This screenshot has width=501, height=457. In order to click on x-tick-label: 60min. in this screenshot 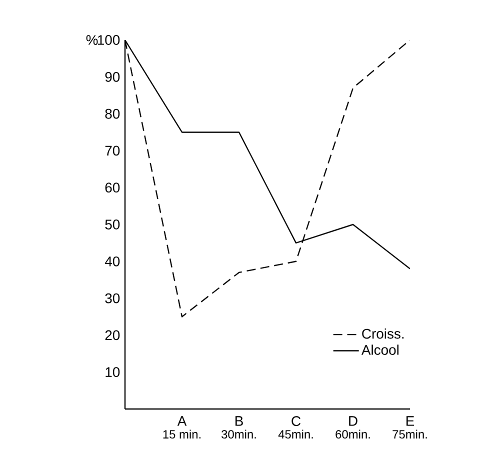, I will do `click(353, 434)`.